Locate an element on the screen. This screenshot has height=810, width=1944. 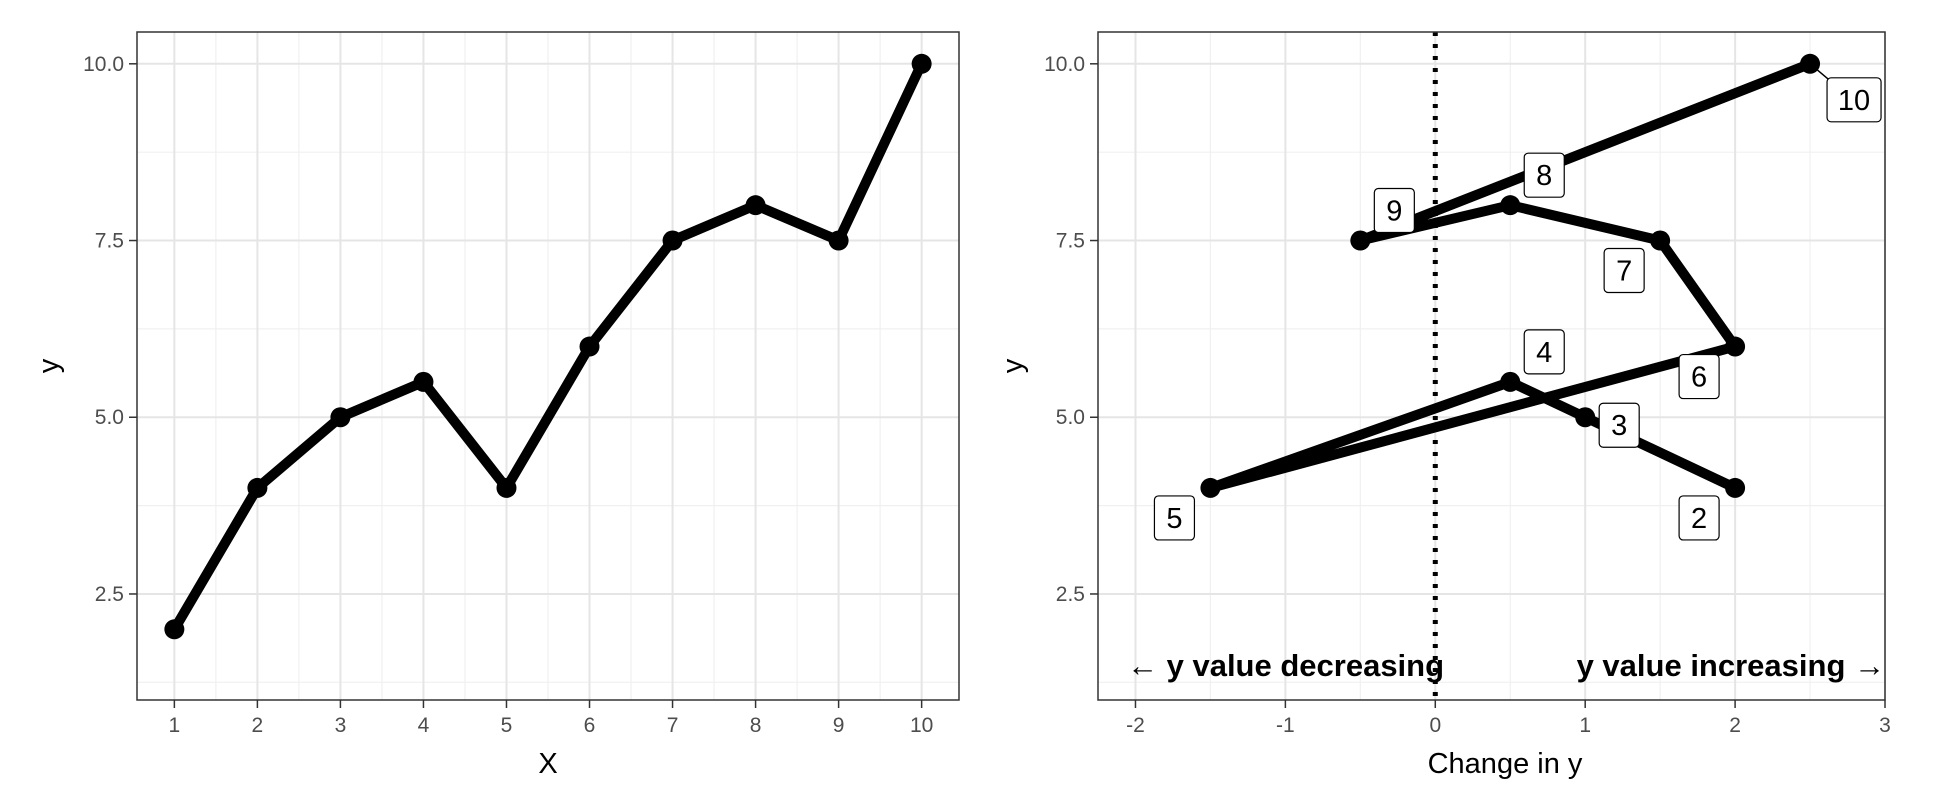
point-label-connector is located at coordinates (1819, 72).